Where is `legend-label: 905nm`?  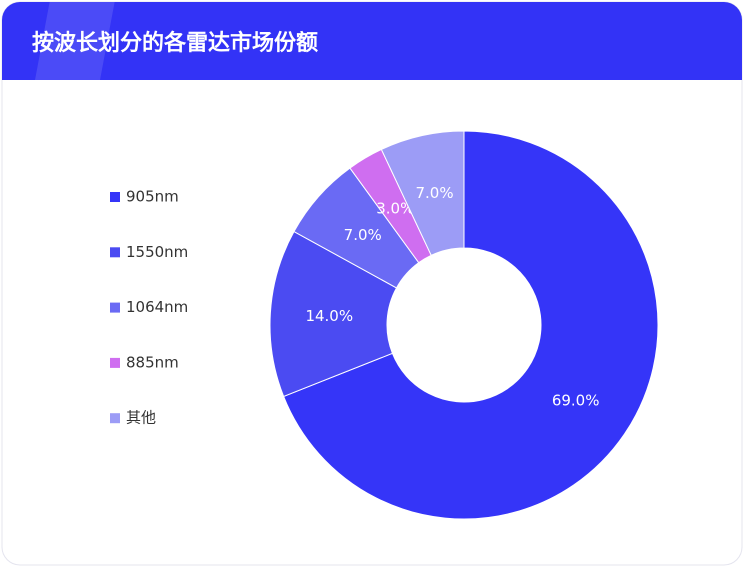 legend-label: 905nm is located at coordinates (152, 197).